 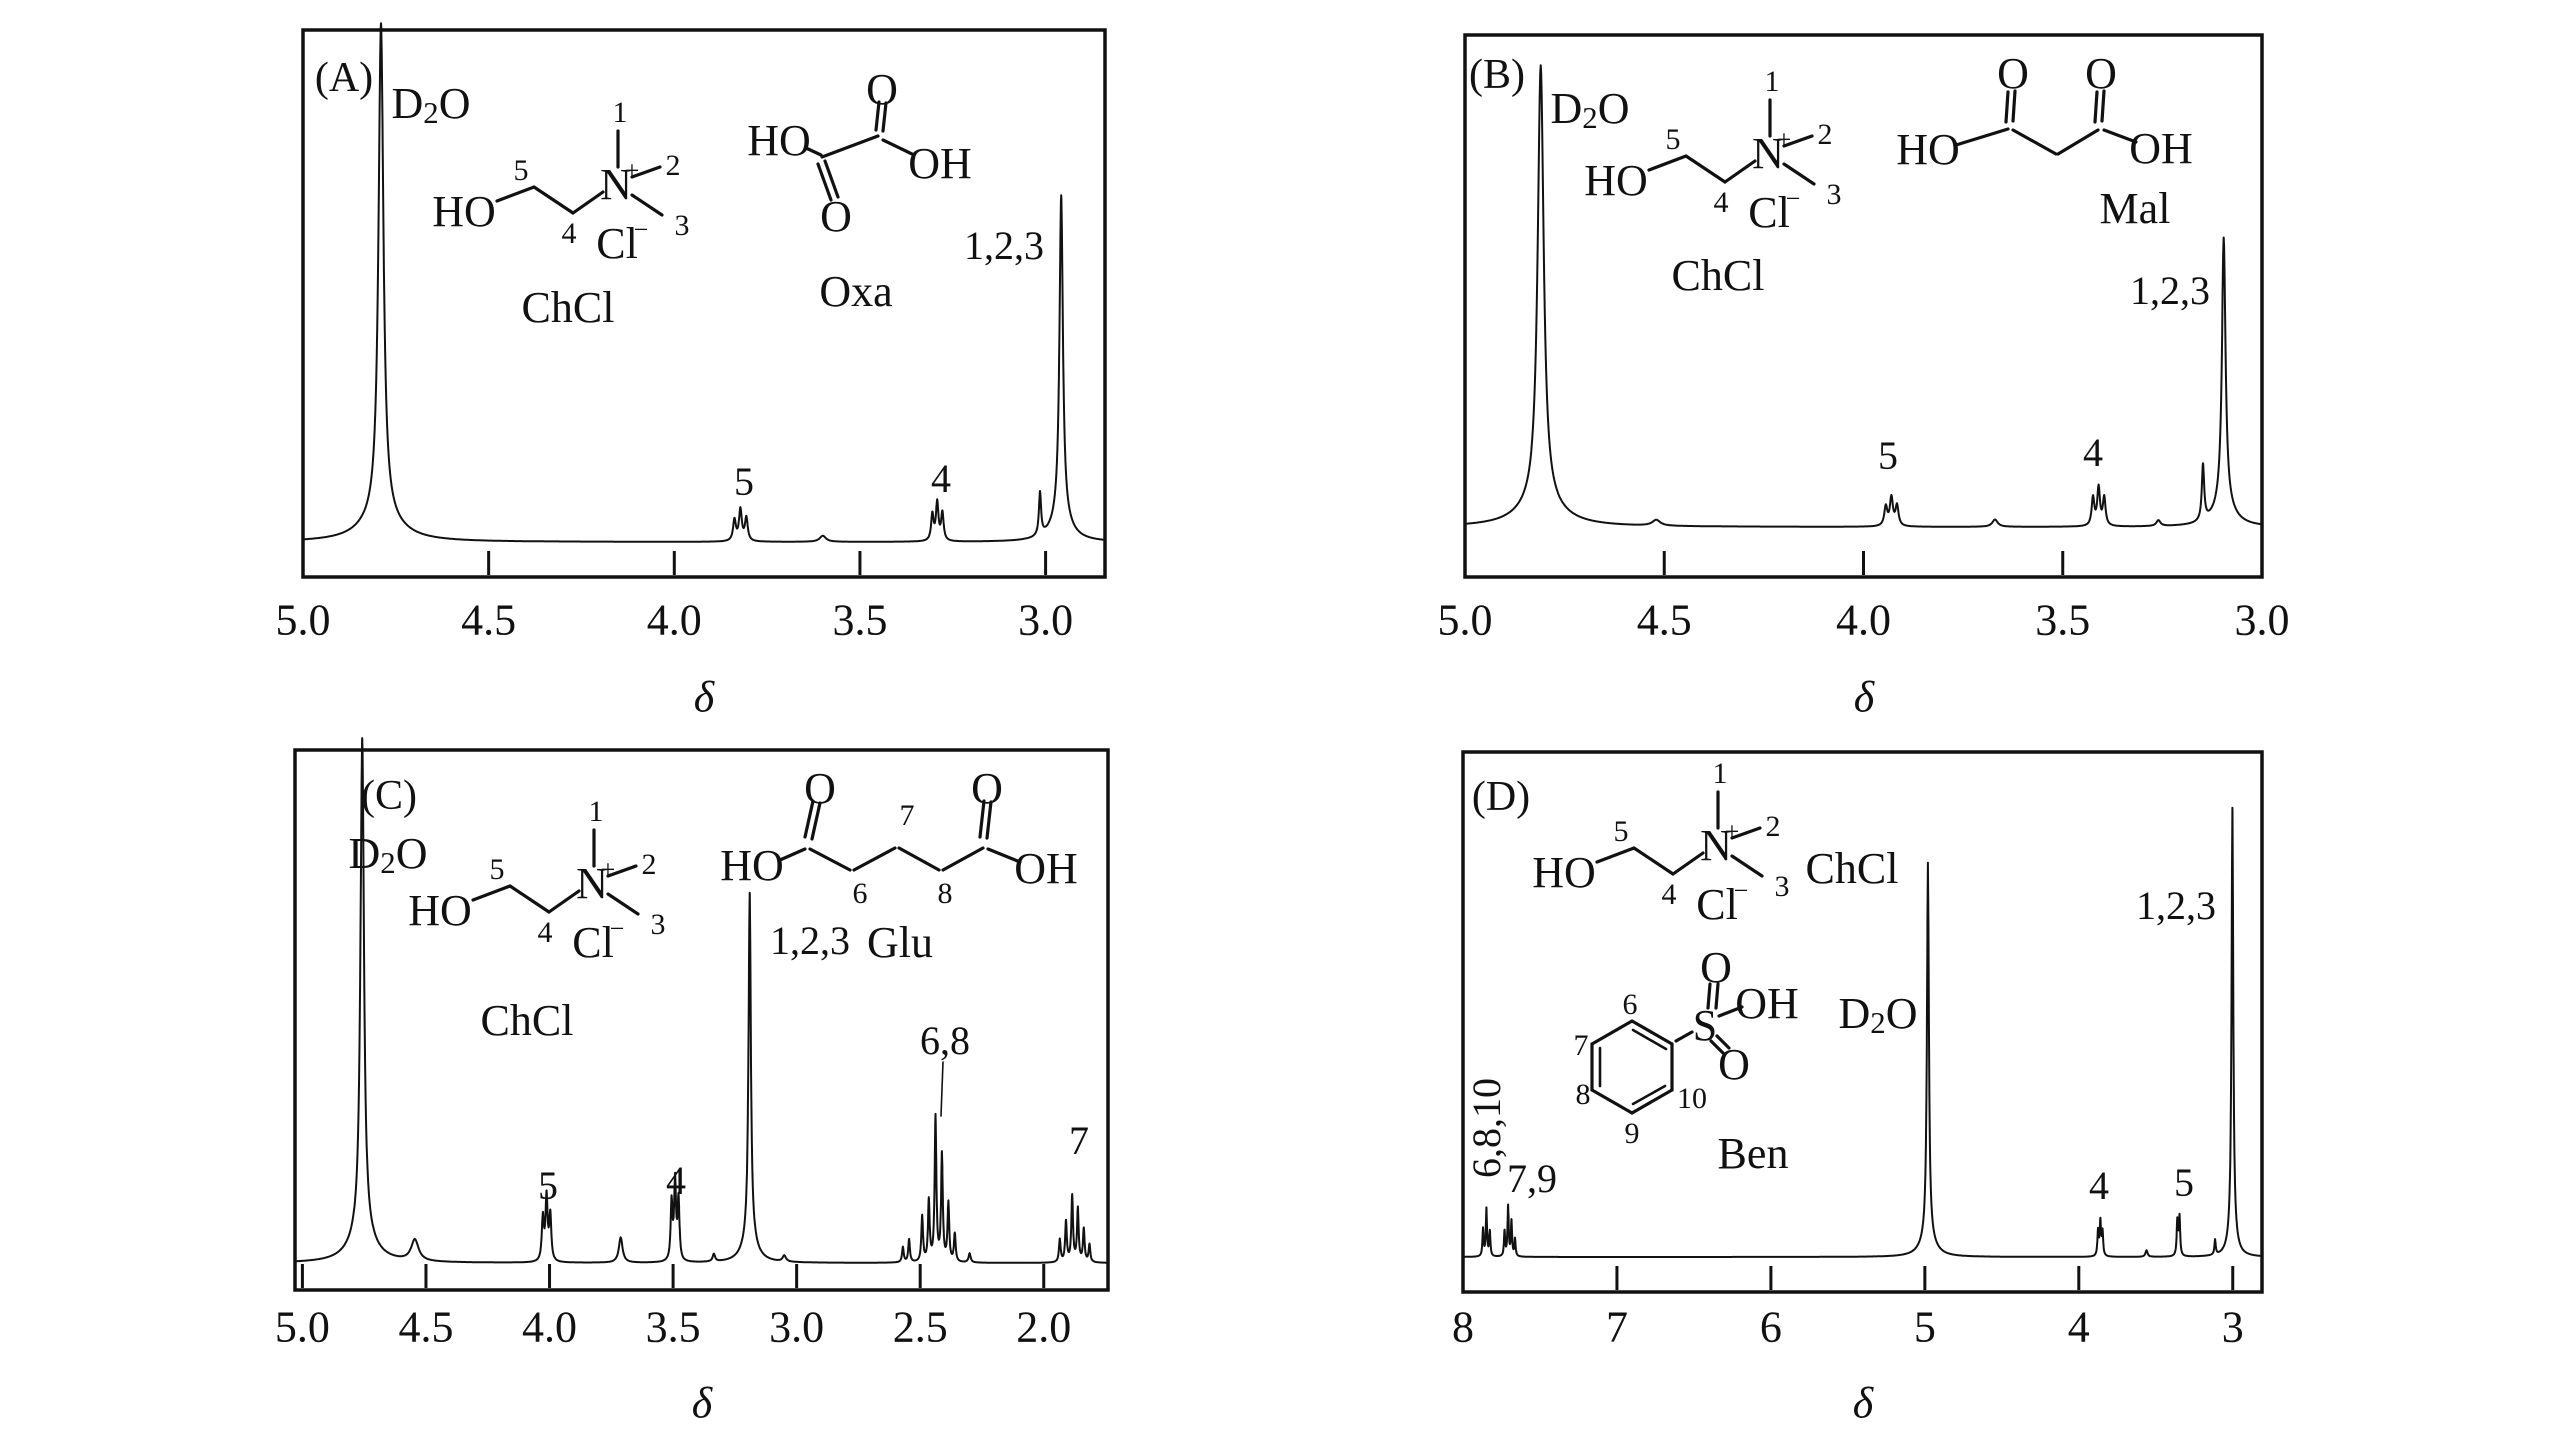 I want to click on x-axis-tick-label: 3, so click(x=2233, y=1327).